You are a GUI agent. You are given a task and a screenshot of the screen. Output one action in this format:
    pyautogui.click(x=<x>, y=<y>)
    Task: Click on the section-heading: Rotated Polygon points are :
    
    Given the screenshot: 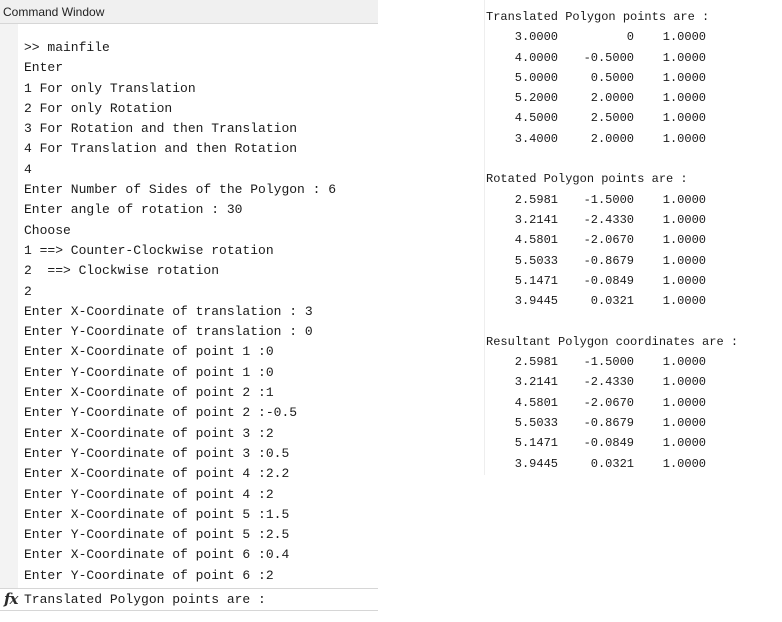 What is the action you would take?
    pyautogui.click(x=587, y=179)
    